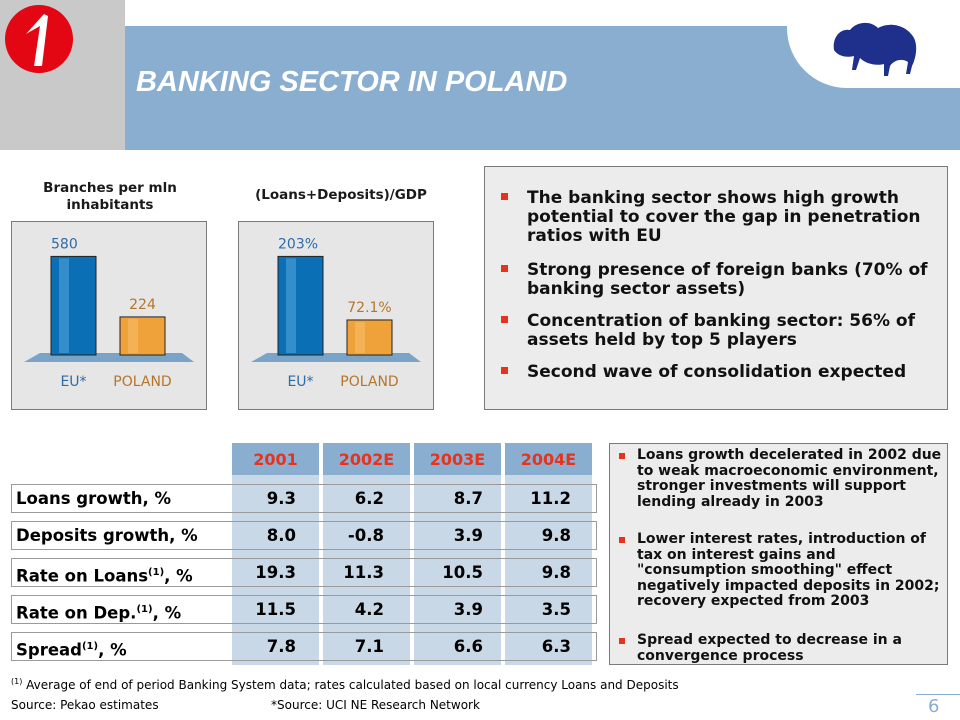 The height and width of the screenshot is (720, 960). I want to click on chart-branches-panel: 580 EU* 224 POLAND, so click(109, 315).